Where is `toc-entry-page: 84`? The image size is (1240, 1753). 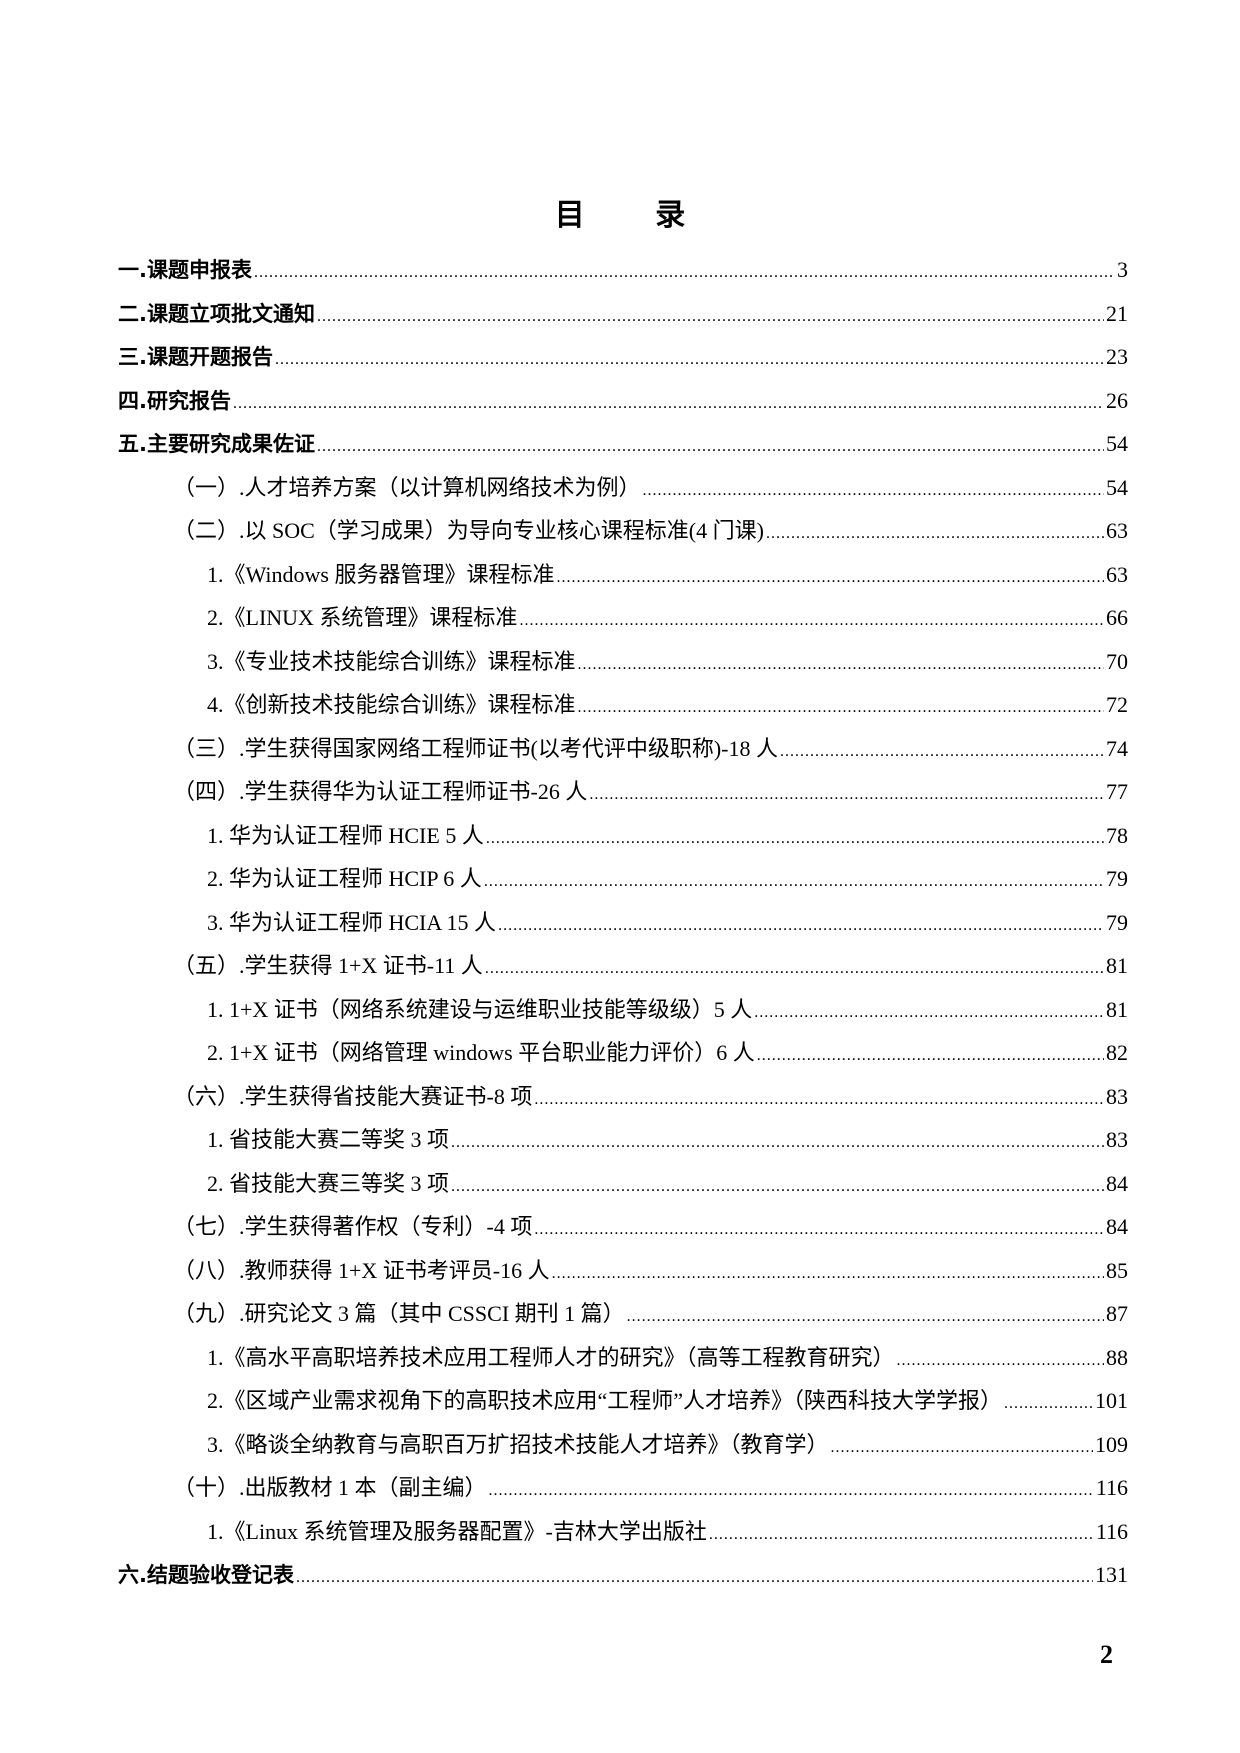
toc-entry-page: 84 is located at coordinates (1117, 1183).